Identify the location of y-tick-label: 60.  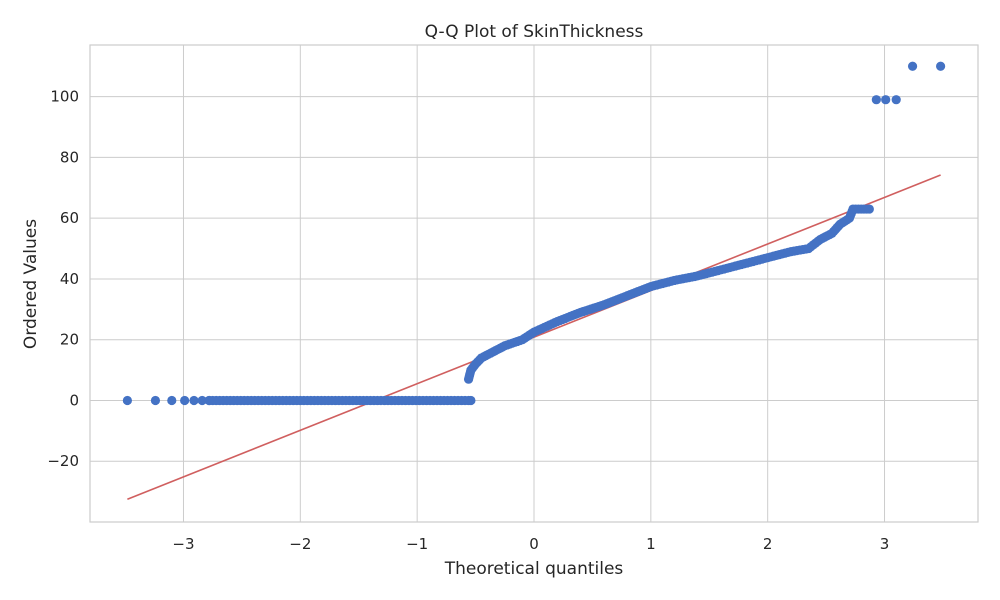
(69, 218).